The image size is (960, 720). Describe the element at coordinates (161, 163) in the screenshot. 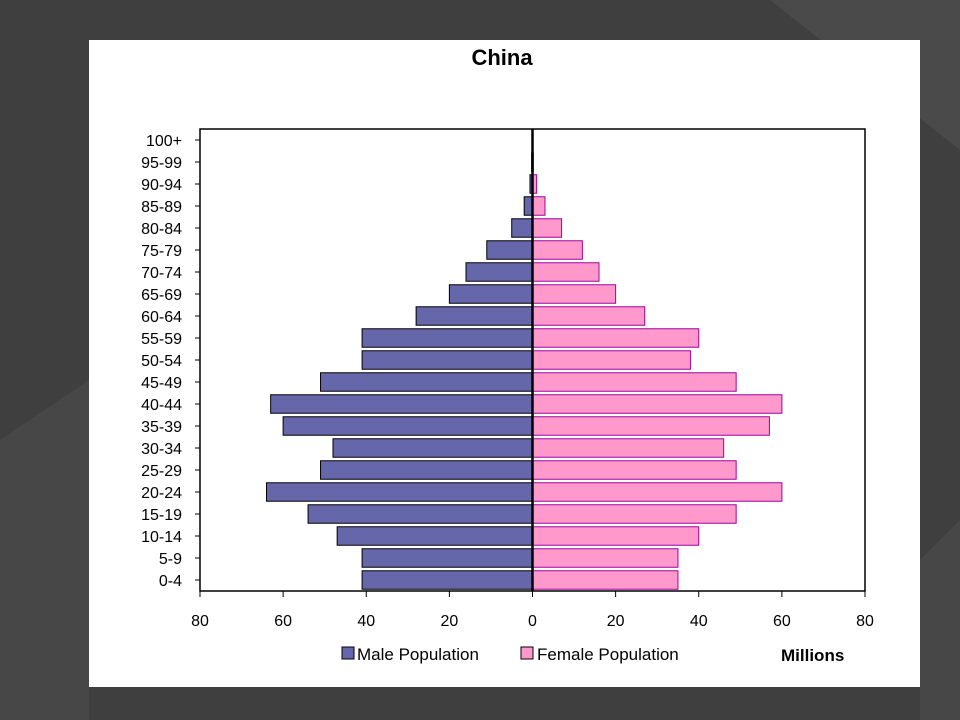

I see `y-tick-label: 95-99` at that location.